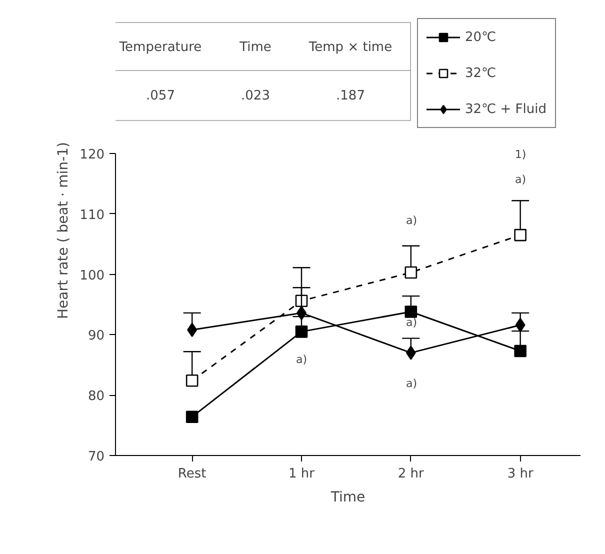 The width and height of the screenshot is (605, 554). I want to click on y-tick-label: 120, so click(92, 155).